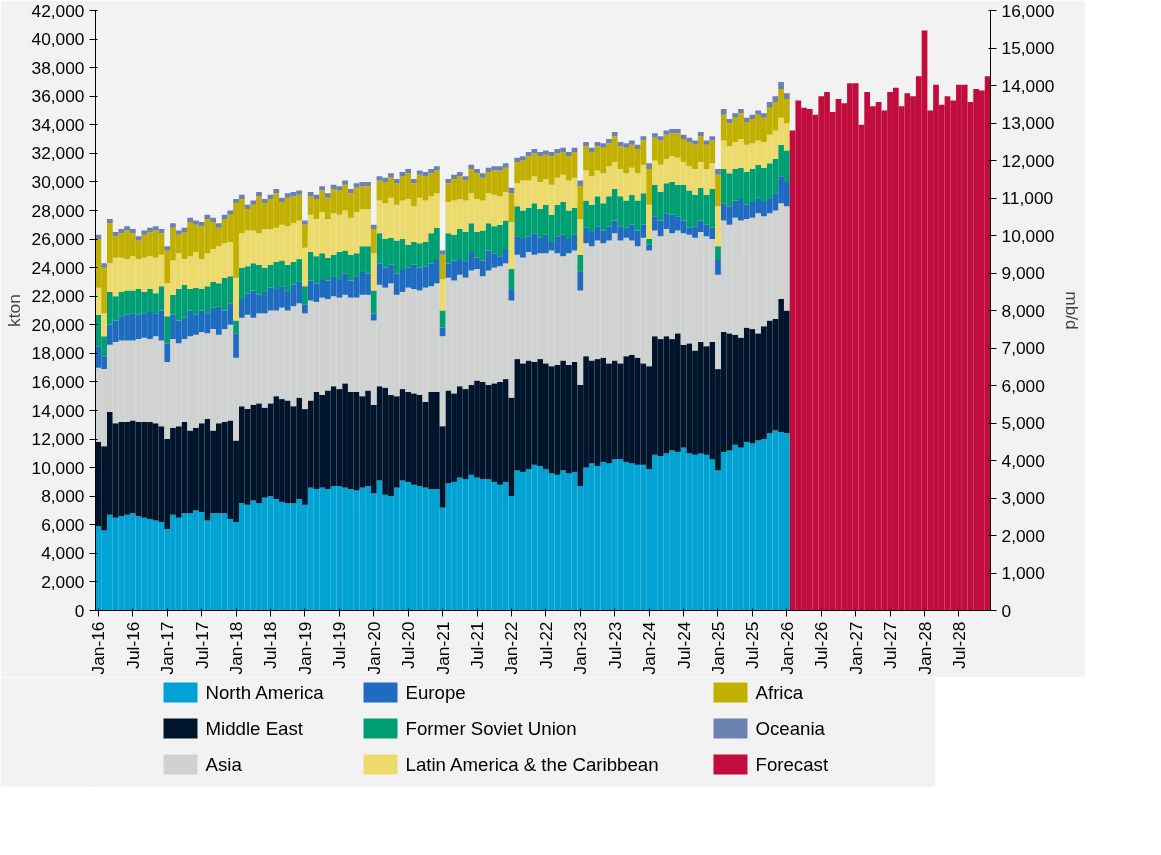 This screenshot has width=1161, height=855. I want to click on y2-tick-label: 13,000, so click(1028, 123).